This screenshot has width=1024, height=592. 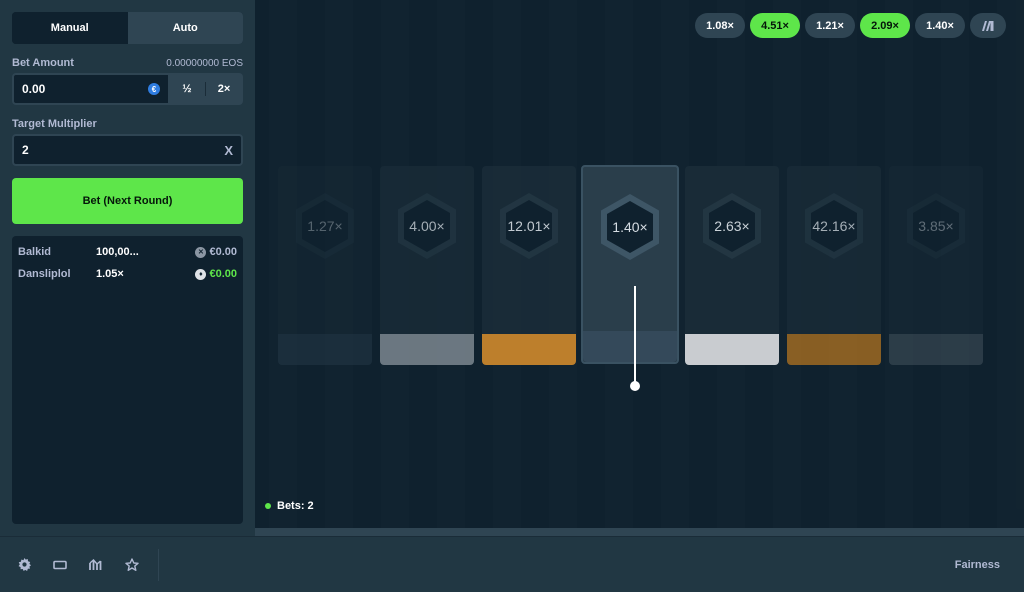 I want to click on settings-icon, so click(x=24, y=564).